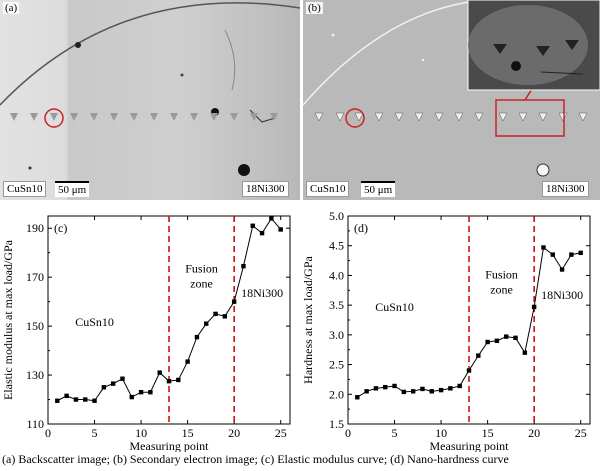 This screenshot has height=471, width=600. I want to click on y-tick-label: 110, so click(35, 424).